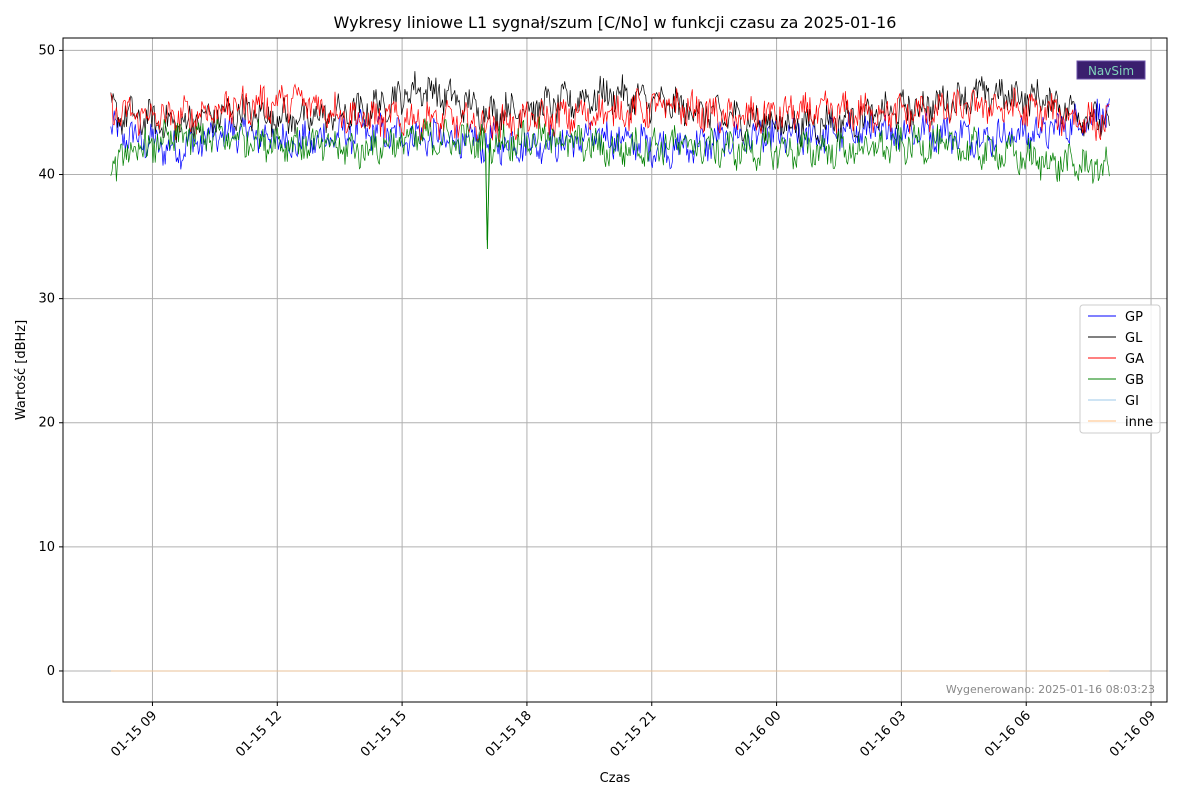 This screenshot has width=1200, height=800. What do you see at coordinates (1132, 401) in the screenshot?
I see `legend-label-GI: GI` at bounding box center [1132, 401].